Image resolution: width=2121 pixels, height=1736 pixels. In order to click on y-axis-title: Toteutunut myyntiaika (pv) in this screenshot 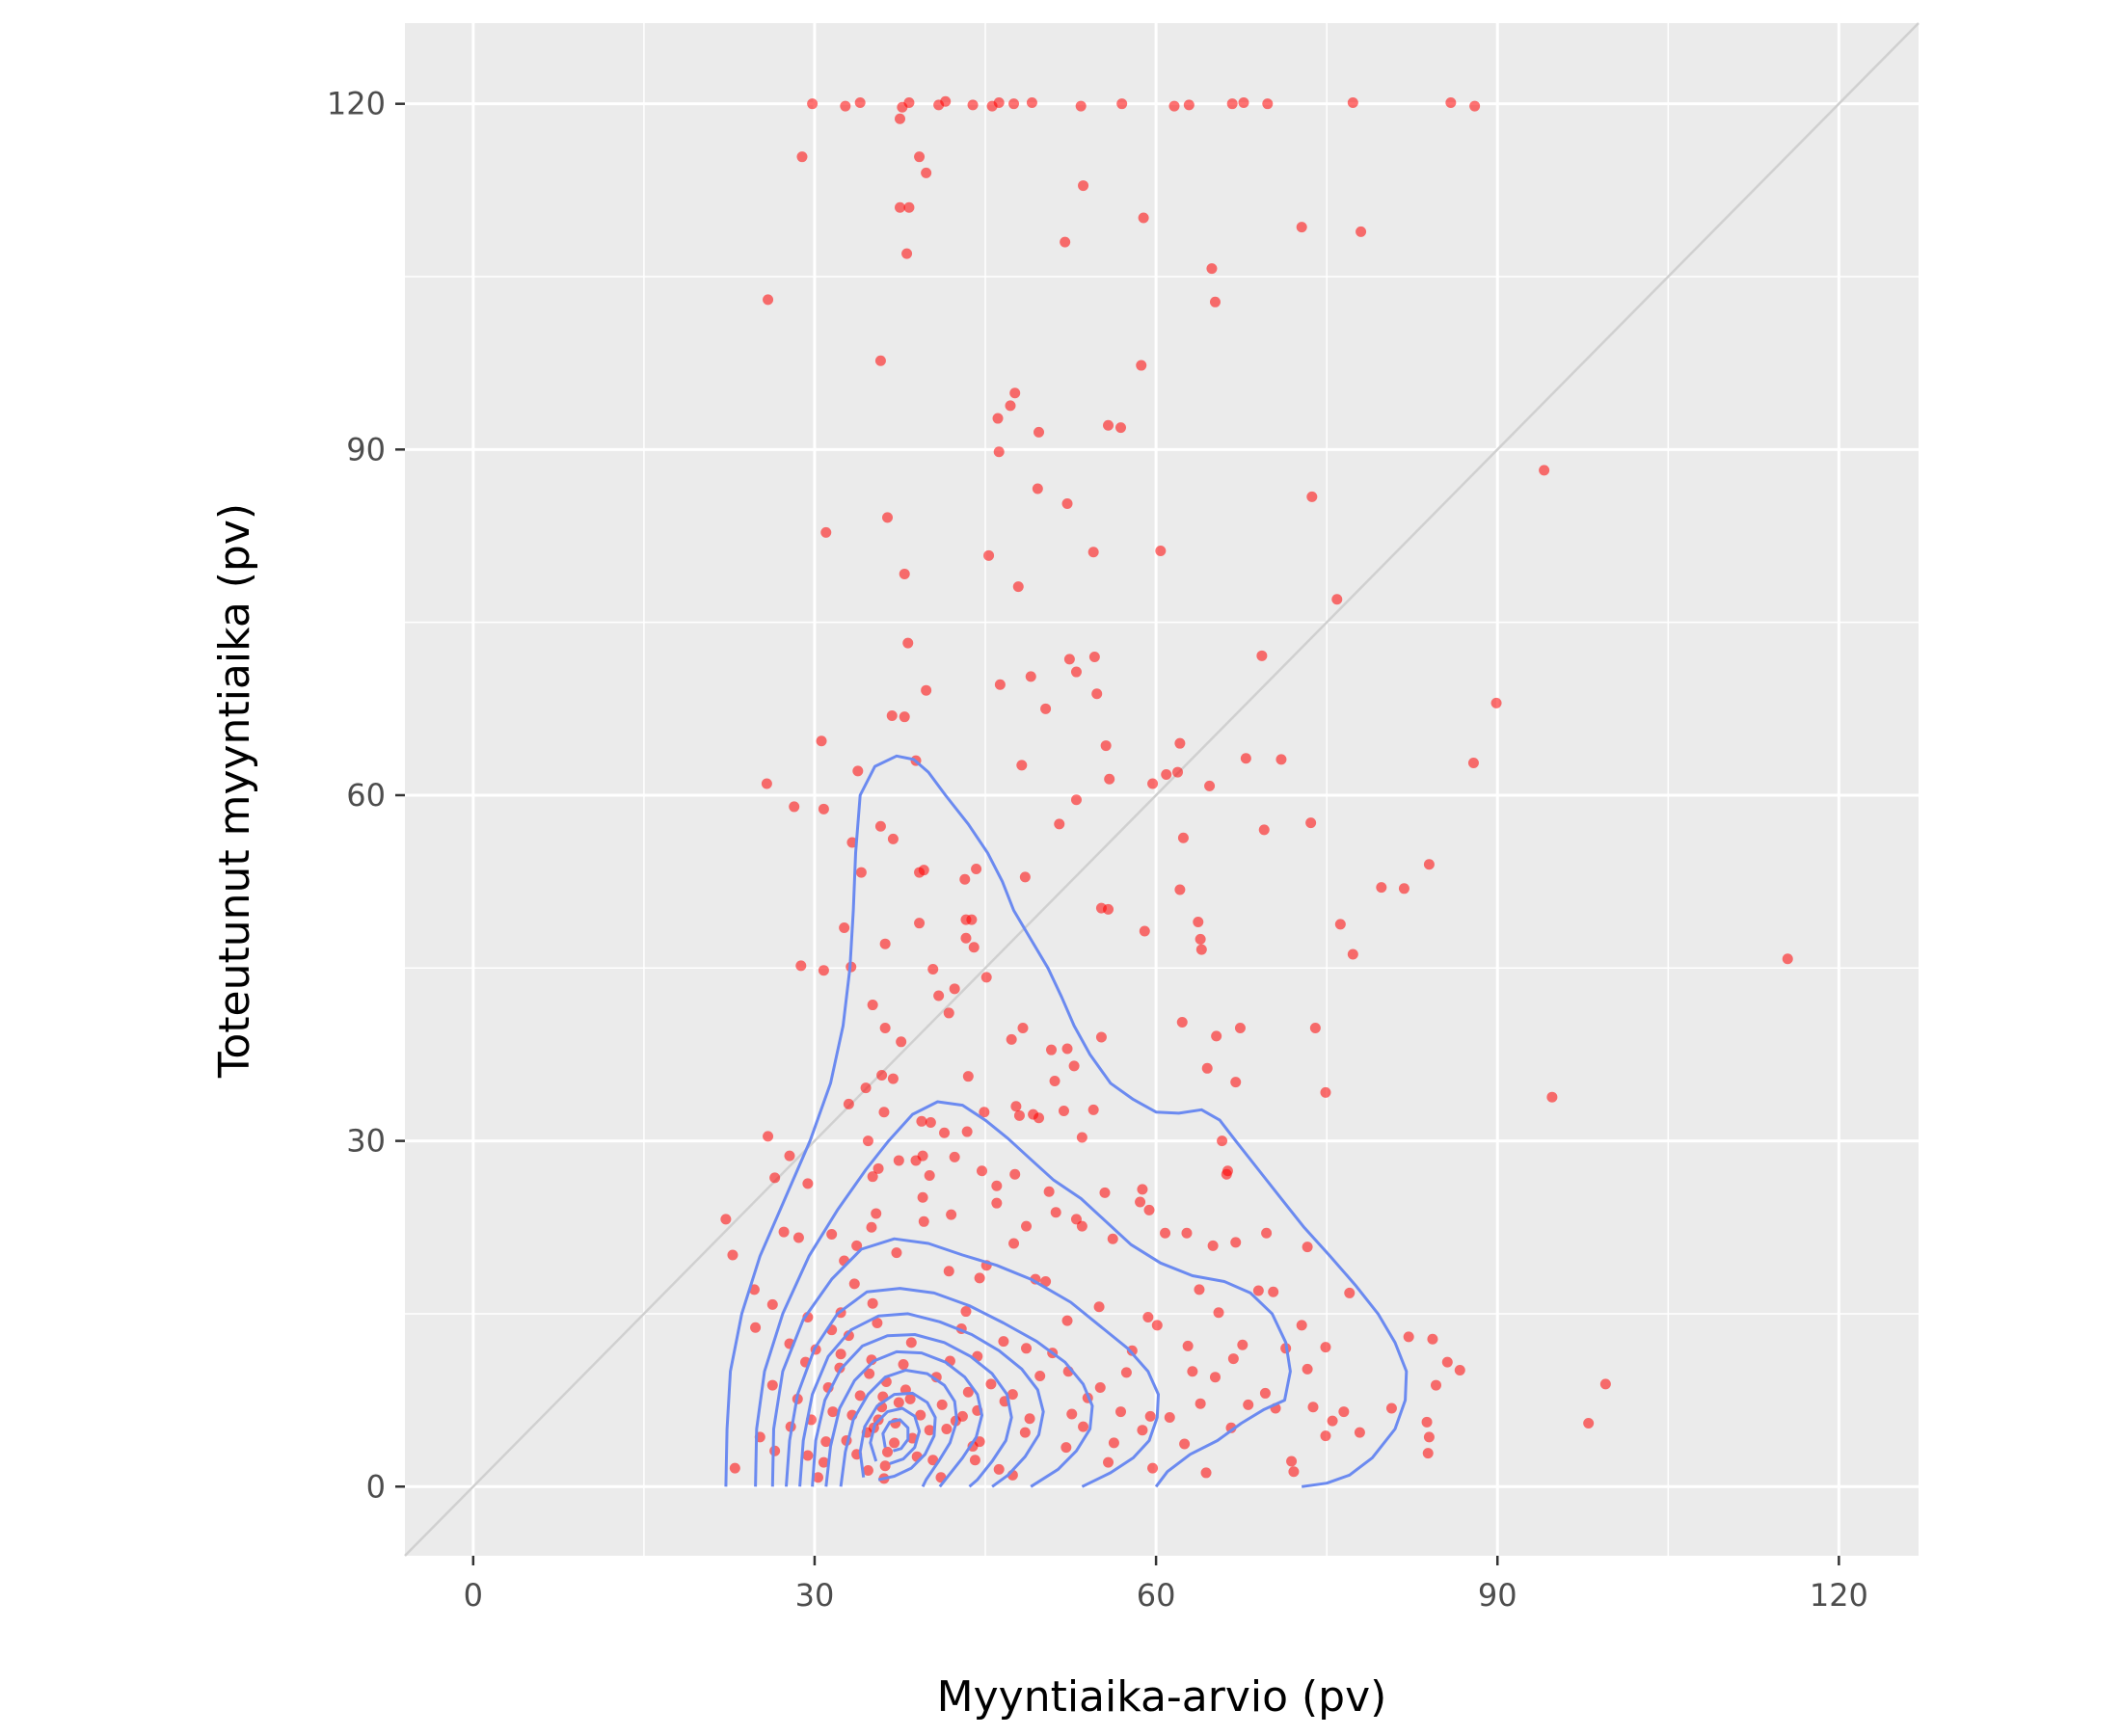, I will do `click(235, 791)`.